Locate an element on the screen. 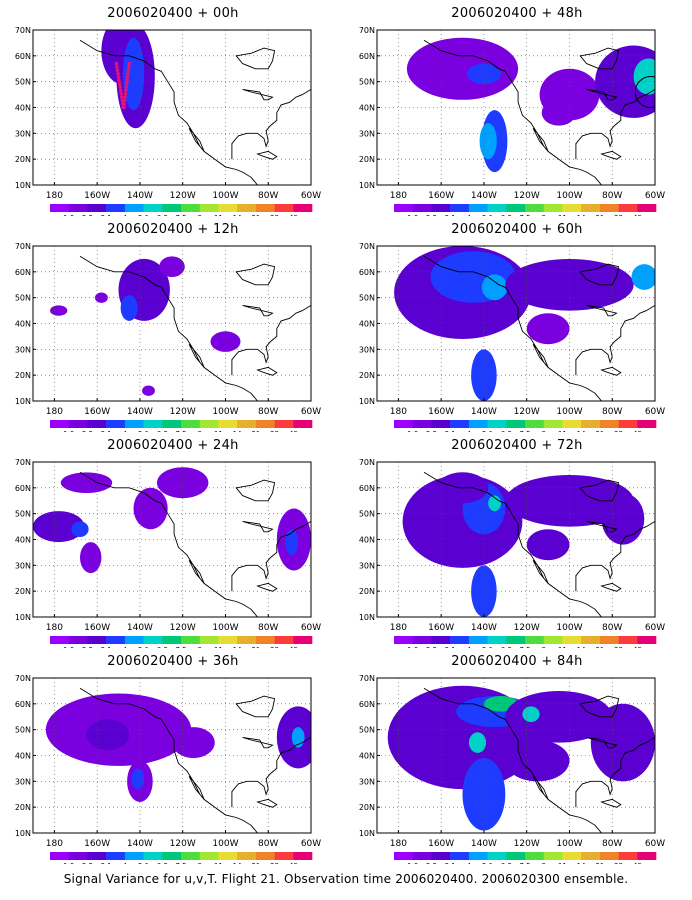 This screenshot has width=692, height=900. latitude-label: 50N is located at coordinates (23, 730).